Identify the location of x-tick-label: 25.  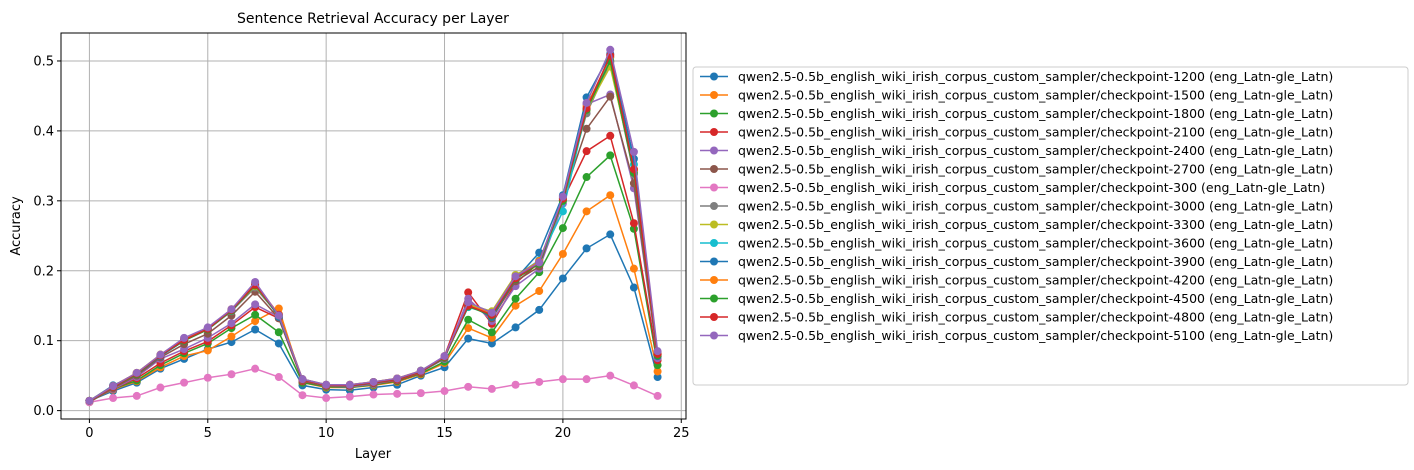
(681, 433).